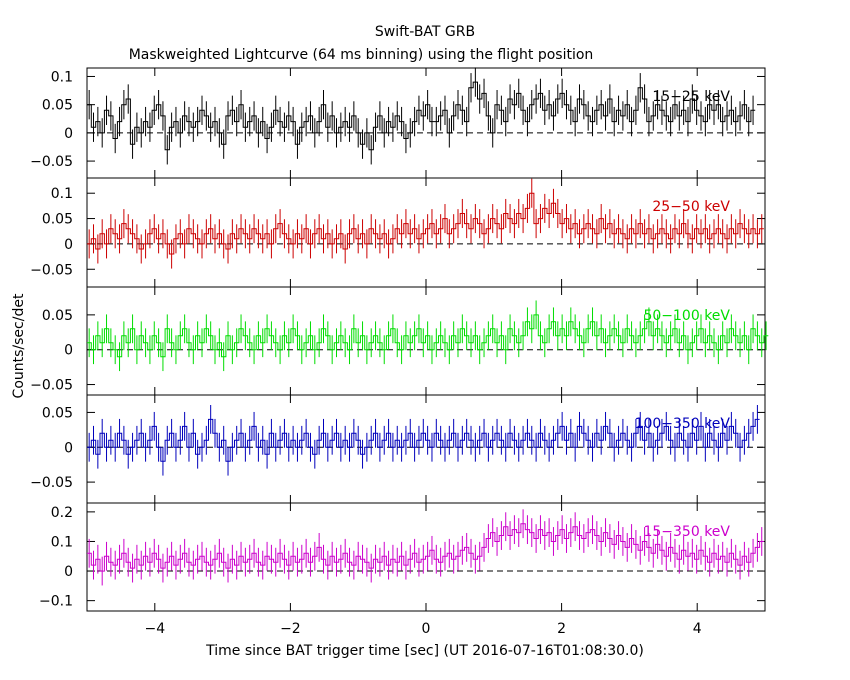  What do you see at coordinates (62, 513) in the screenshot?
I see `y-tick-label: 0.2` at bounding box center [62, 513].